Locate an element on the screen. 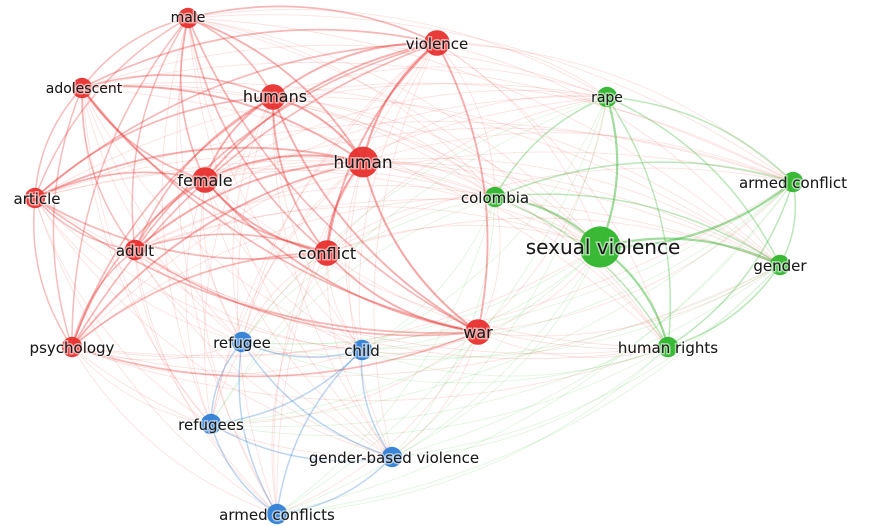 The image size is (874, 526). node-label-halo-war: war is located at coordinates (478, 332).